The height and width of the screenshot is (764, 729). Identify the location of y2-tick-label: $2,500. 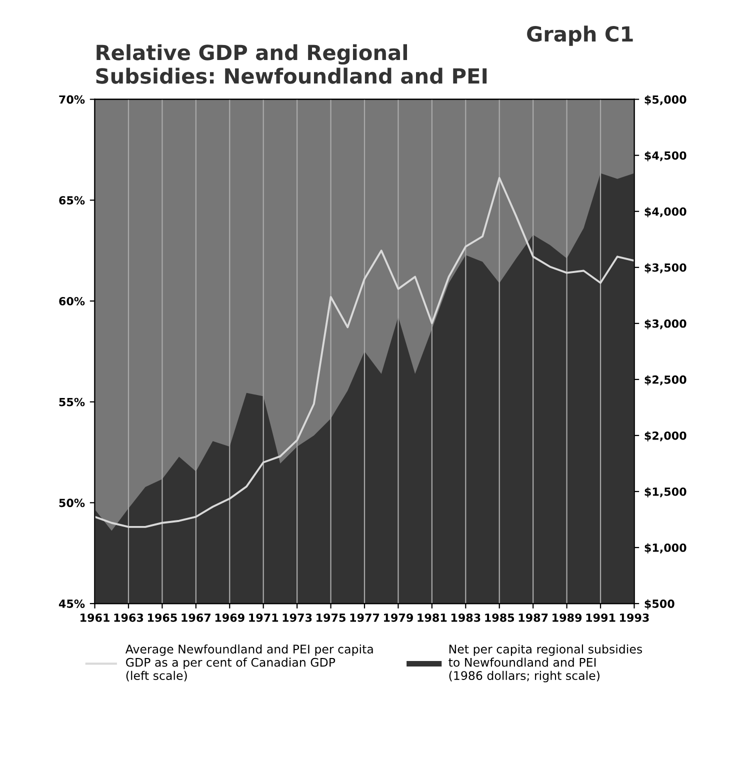
(665, 380).